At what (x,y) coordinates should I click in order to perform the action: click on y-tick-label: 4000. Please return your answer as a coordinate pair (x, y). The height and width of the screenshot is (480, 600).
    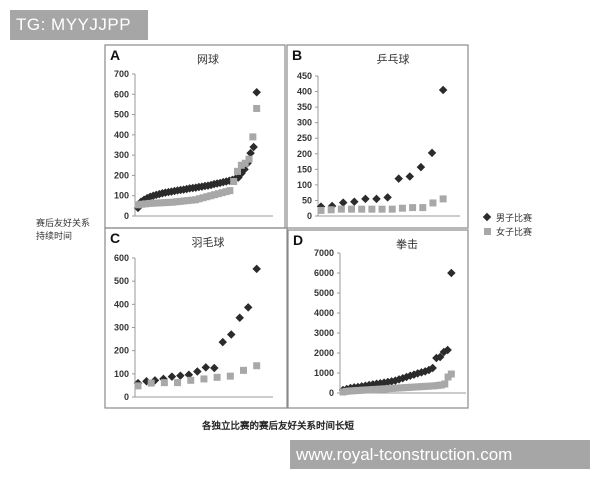
    Looking at the image, I should click on (324, 313).